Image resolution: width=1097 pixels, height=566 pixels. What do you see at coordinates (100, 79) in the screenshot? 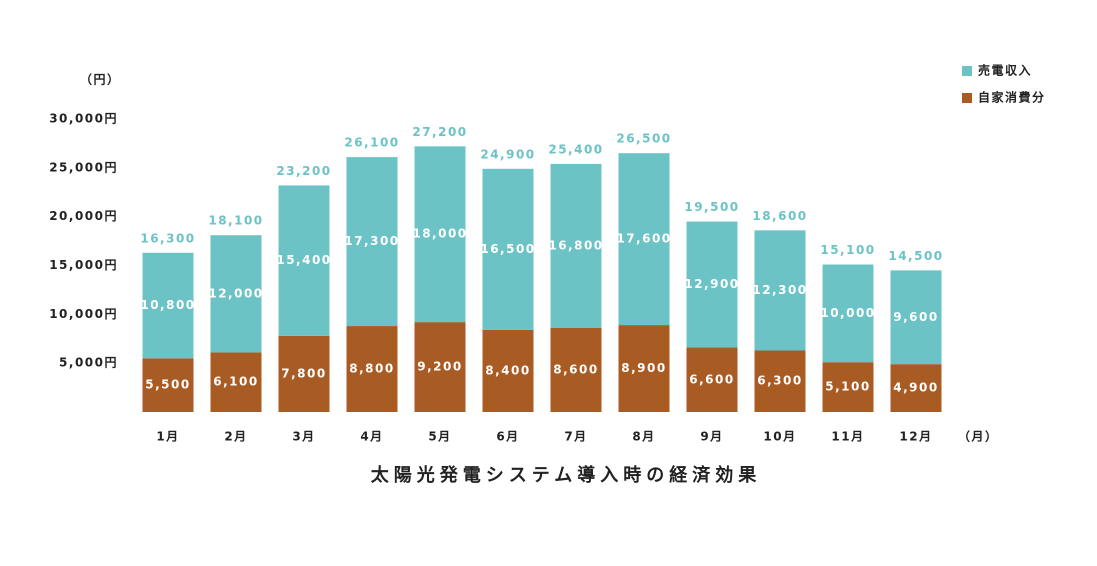
I see `y-unit-label: （円）` at bounding box center [100, 79].